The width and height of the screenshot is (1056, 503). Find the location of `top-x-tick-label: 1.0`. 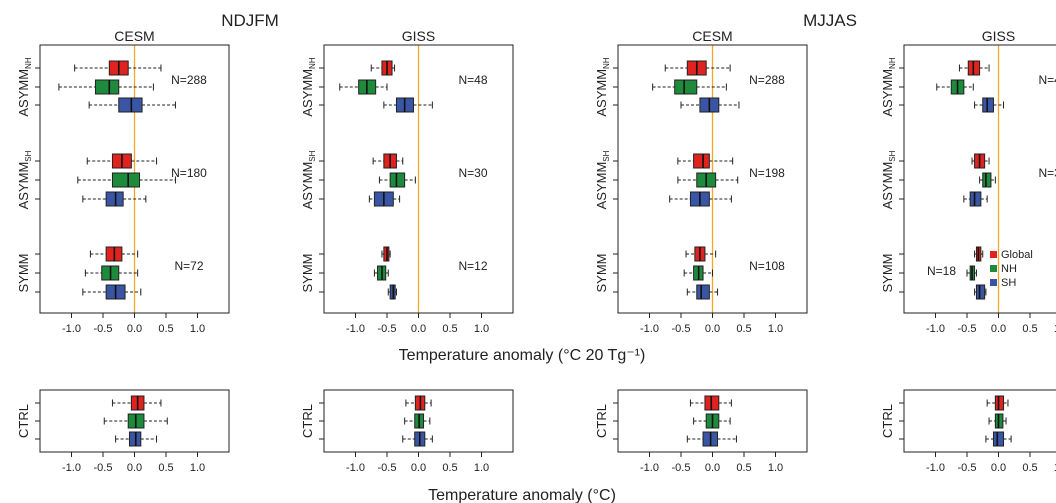

top-x-tick-label: 1.0 is located at coordinates (1055, 329).